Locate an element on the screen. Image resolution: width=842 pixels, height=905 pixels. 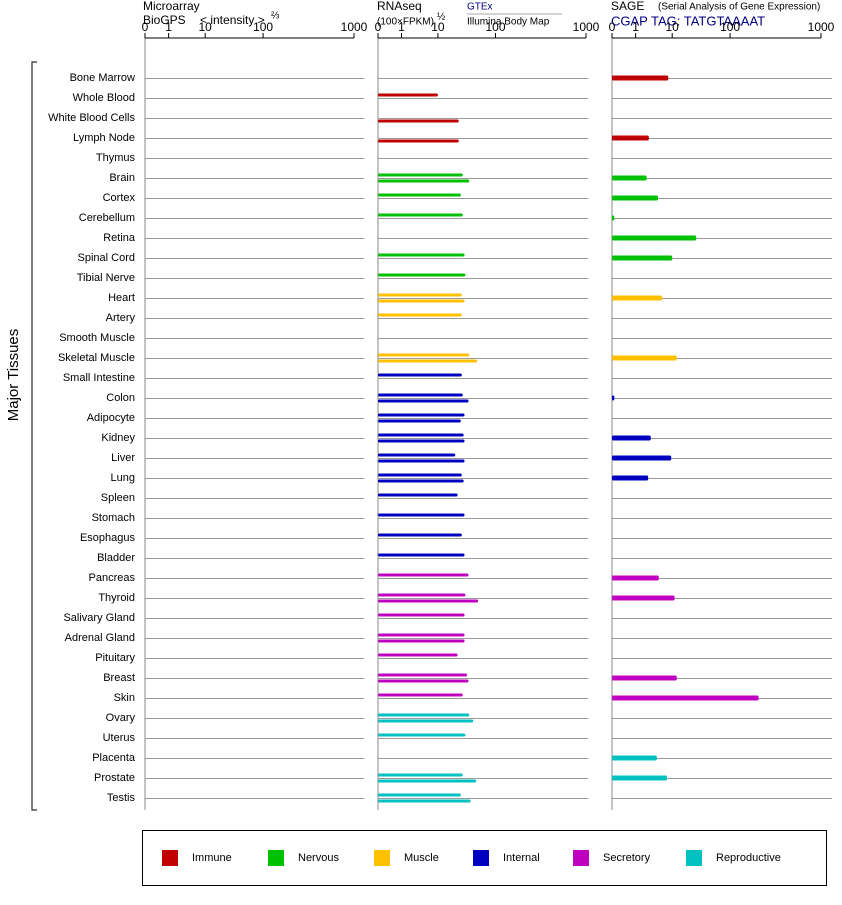
category-label: Breast is located at coordinates (119, 678).